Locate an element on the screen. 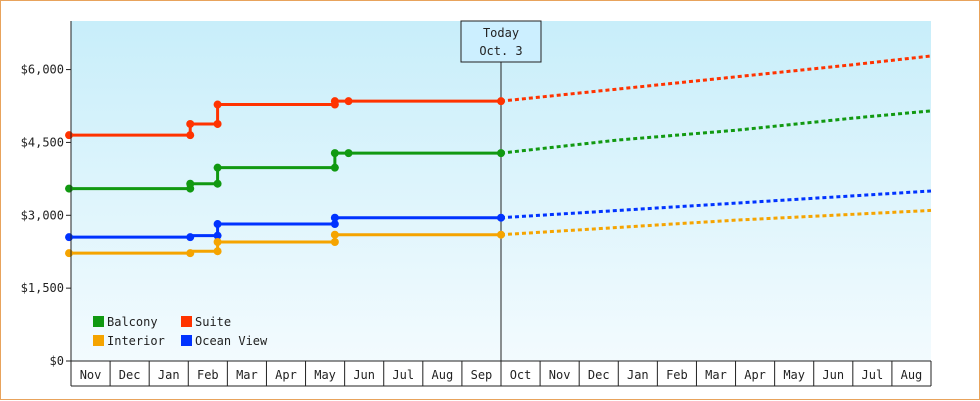 This screenshot has height=401, width=980. x-tick-label: Sep is located at coordinates (482, 375).